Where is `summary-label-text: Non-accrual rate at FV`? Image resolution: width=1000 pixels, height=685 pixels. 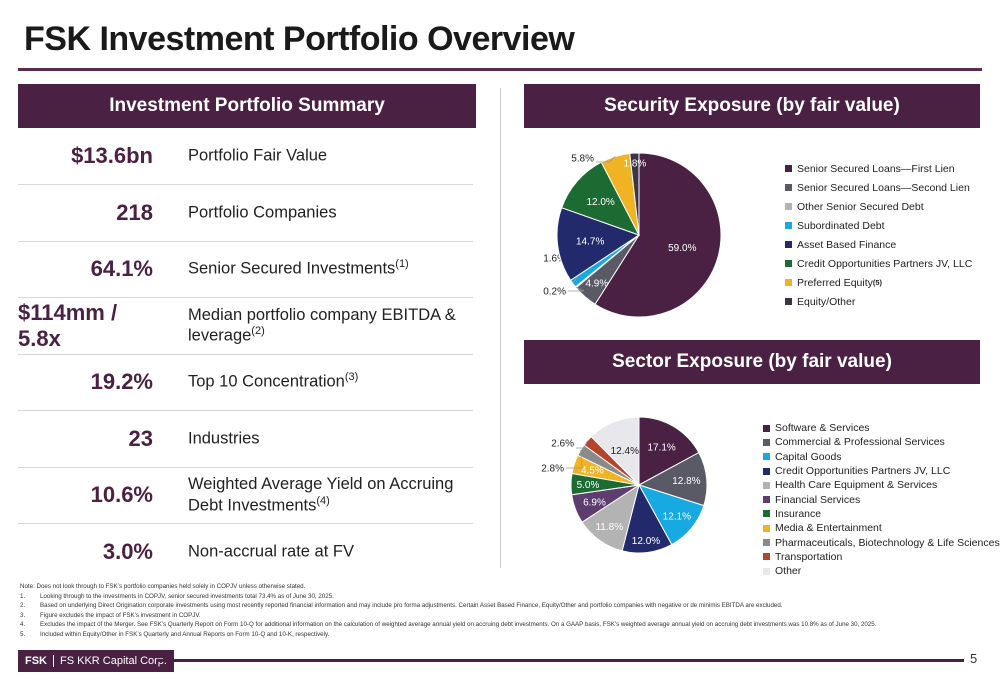 summary-label-text: Non-accrual rate at FV is located at coordinates (271, 551).